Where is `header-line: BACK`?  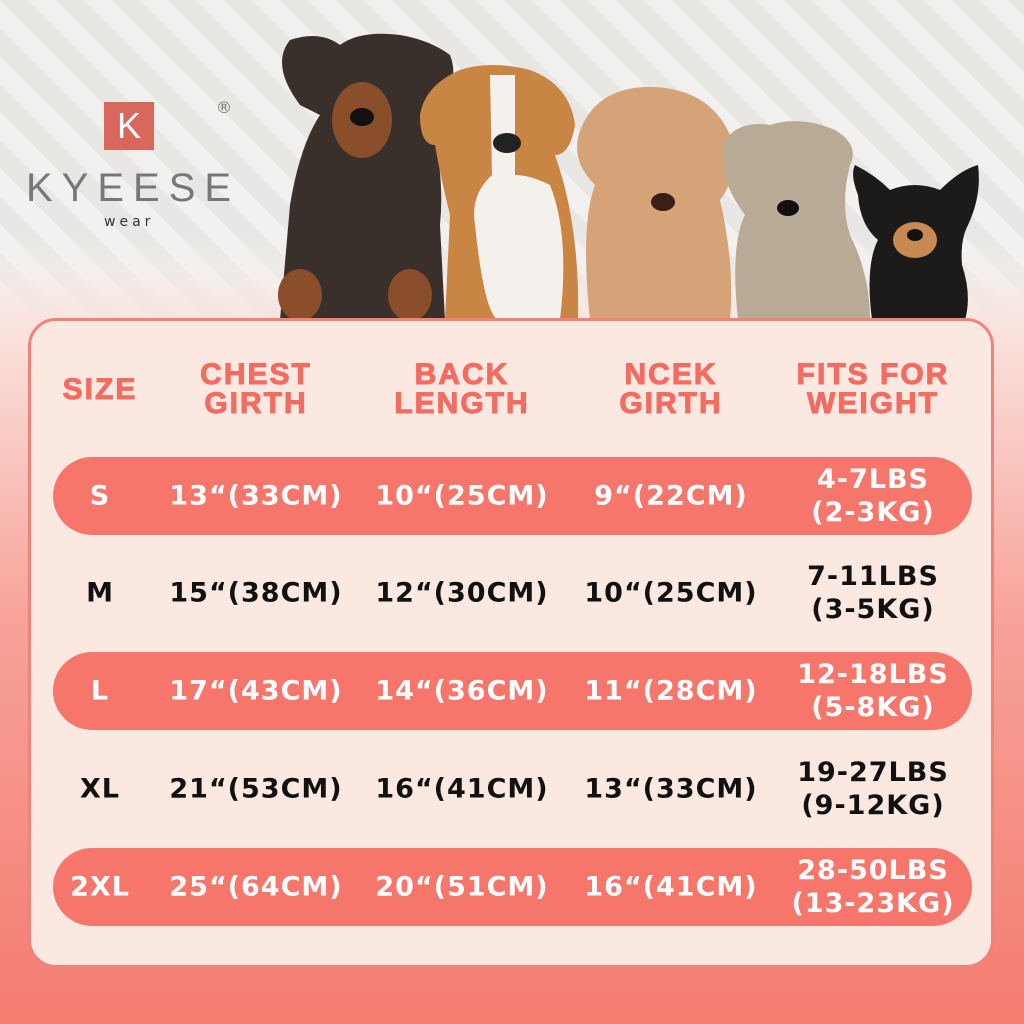 header-line: BACK is located at coordinates (461, 374).